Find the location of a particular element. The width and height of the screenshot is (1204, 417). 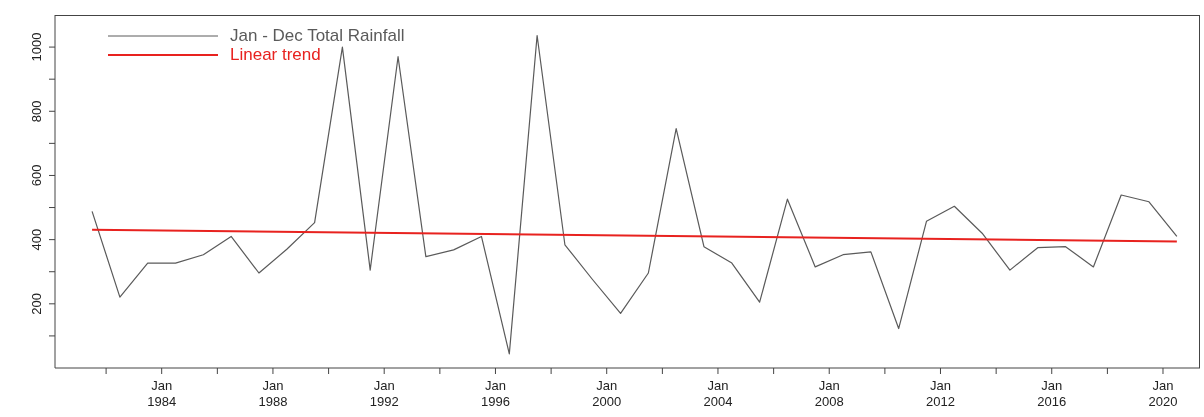

x-tick-label: Jan 2000 is located at coordinates (607, 393).